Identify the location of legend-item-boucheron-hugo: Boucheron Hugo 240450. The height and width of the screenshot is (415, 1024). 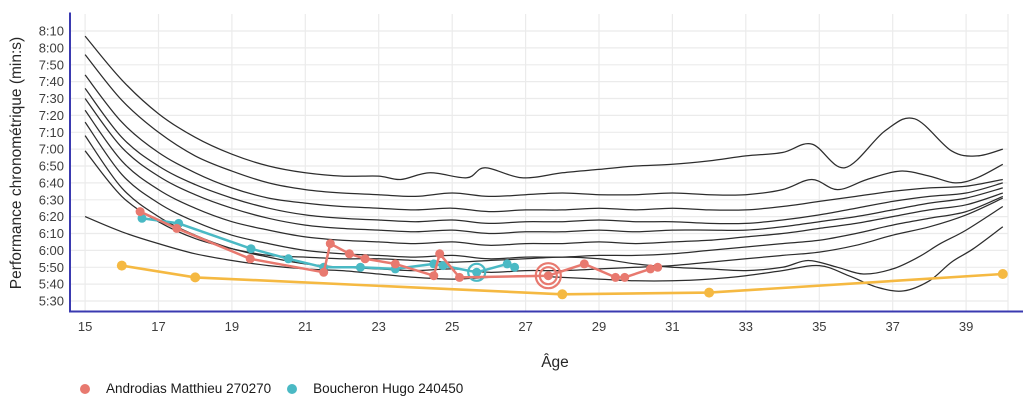
(375, 388).